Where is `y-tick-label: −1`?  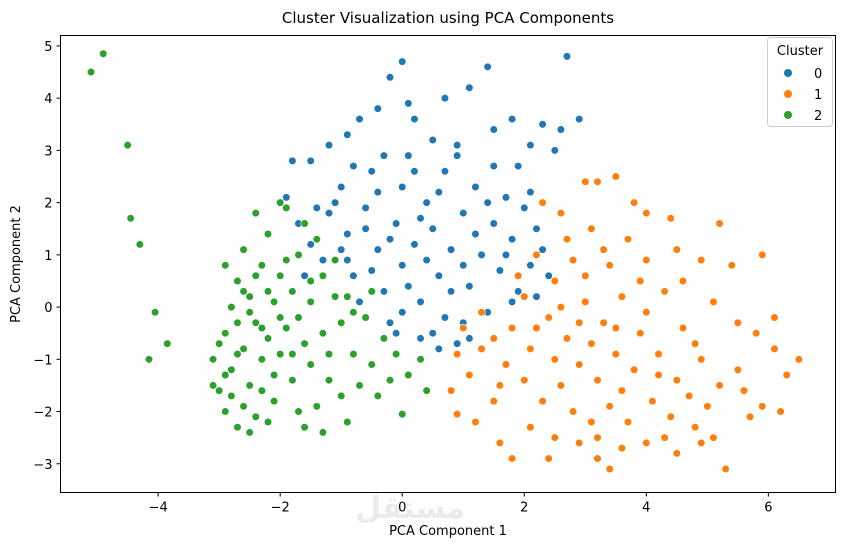 y-tick-label: −1 is located at coordinates (42, 360).